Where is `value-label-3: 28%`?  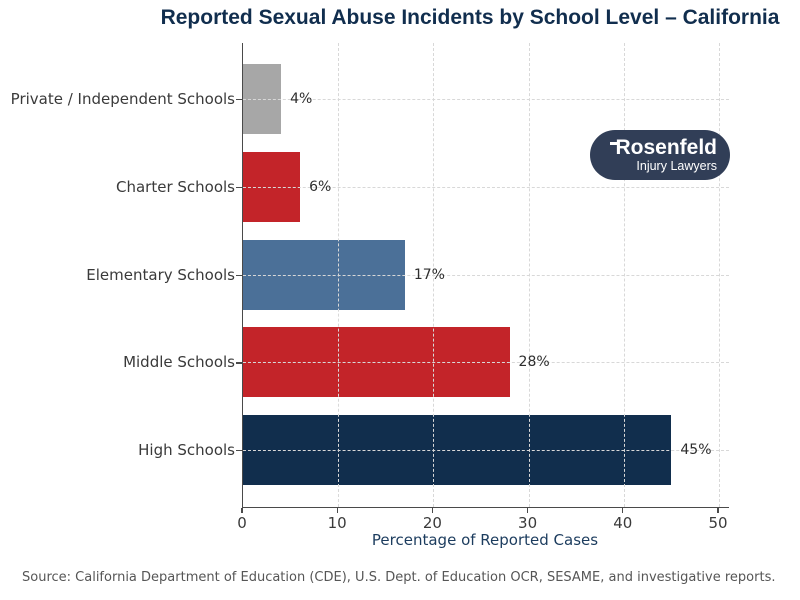 value-label-3: 28% is located at coordinates (534, 362).